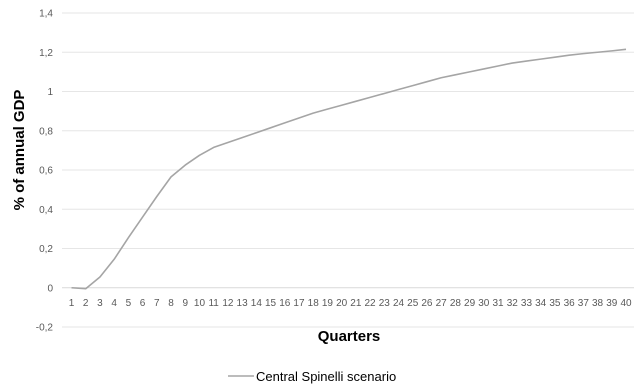 Image resolution: width=638 pixels, height=385 pixels. Describe the element at coordinates (46, 53) in the screenshot. I see `y-tick-label: 1,2` at that location.